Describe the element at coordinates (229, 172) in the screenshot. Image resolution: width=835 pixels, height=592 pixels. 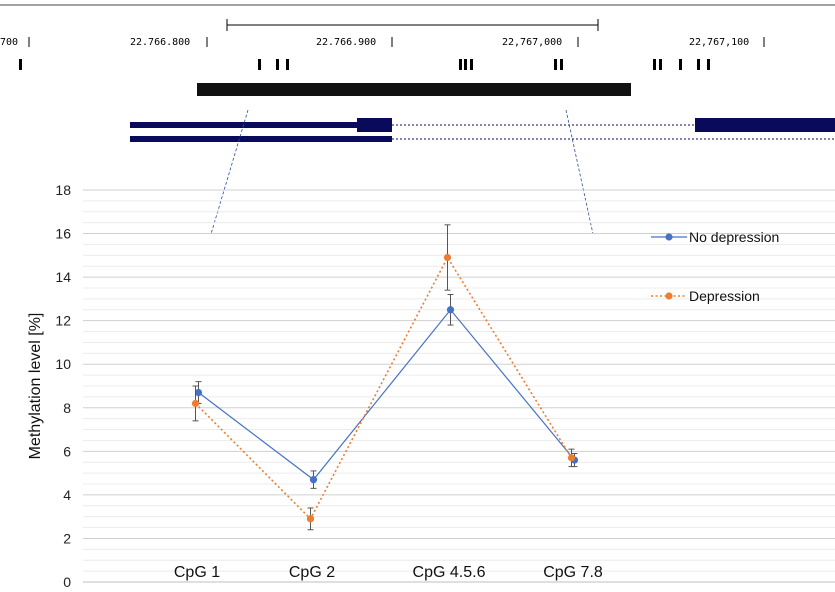
I see `zoom-connector-left` at that location.